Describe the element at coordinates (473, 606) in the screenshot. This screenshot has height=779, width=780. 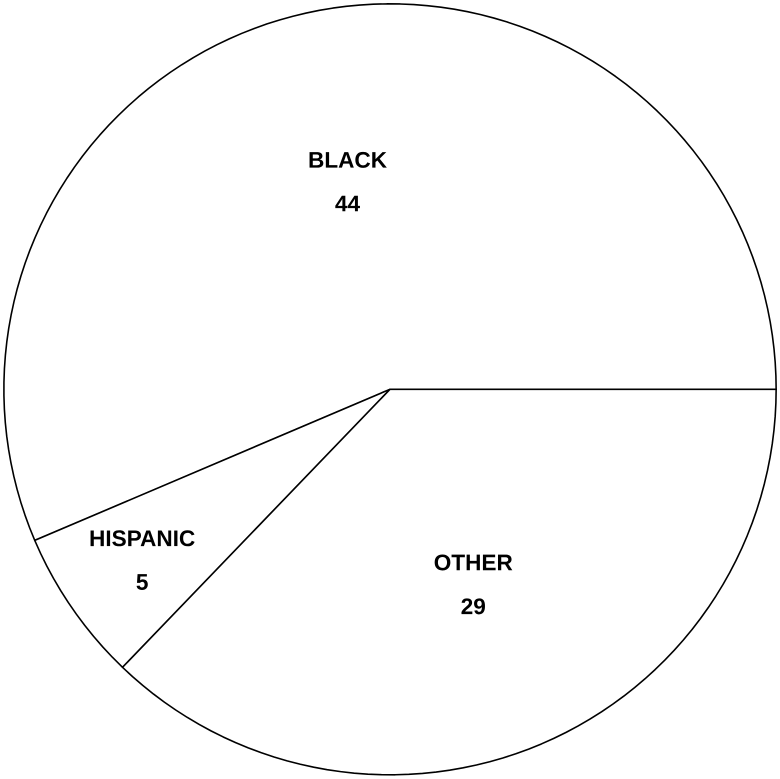
I see `data-label: 29` at that location.